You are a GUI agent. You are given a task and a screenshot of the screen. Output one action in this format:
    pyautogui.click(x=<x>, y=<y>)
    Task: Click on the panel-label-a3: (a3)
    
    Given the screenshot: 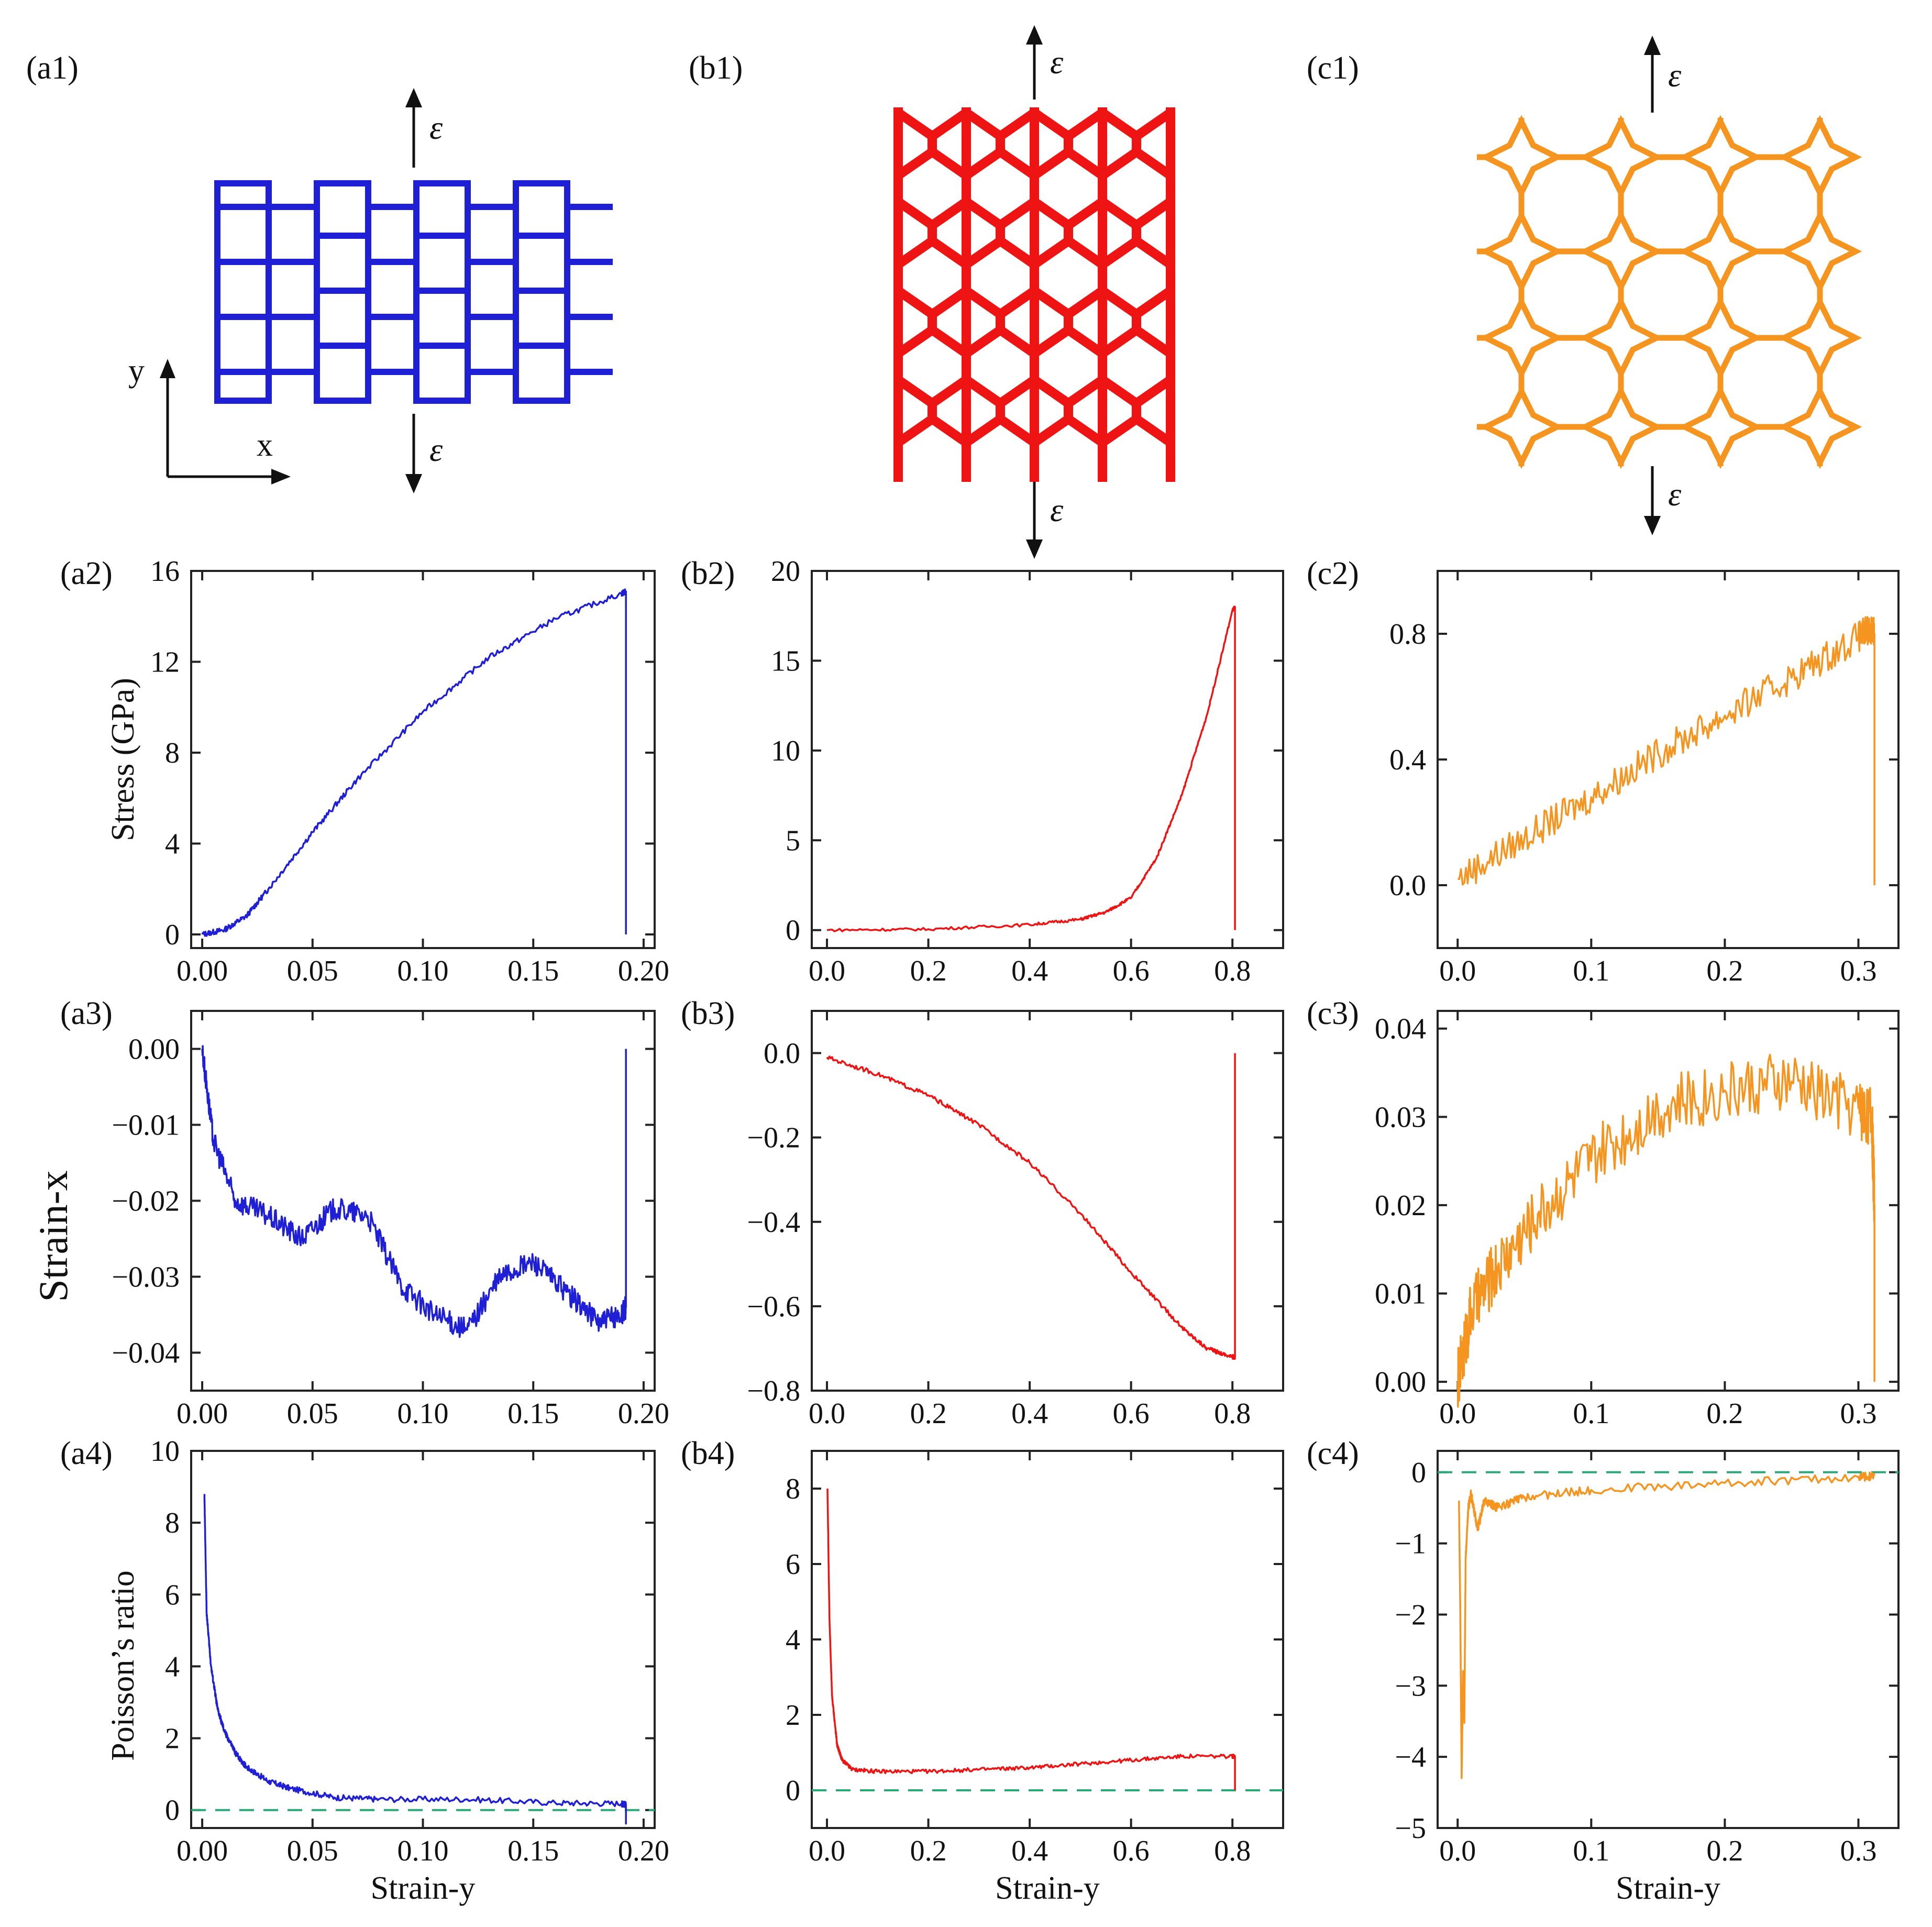 What is the action you would take?
    pyautogui.click(x=86, y=1013)
    